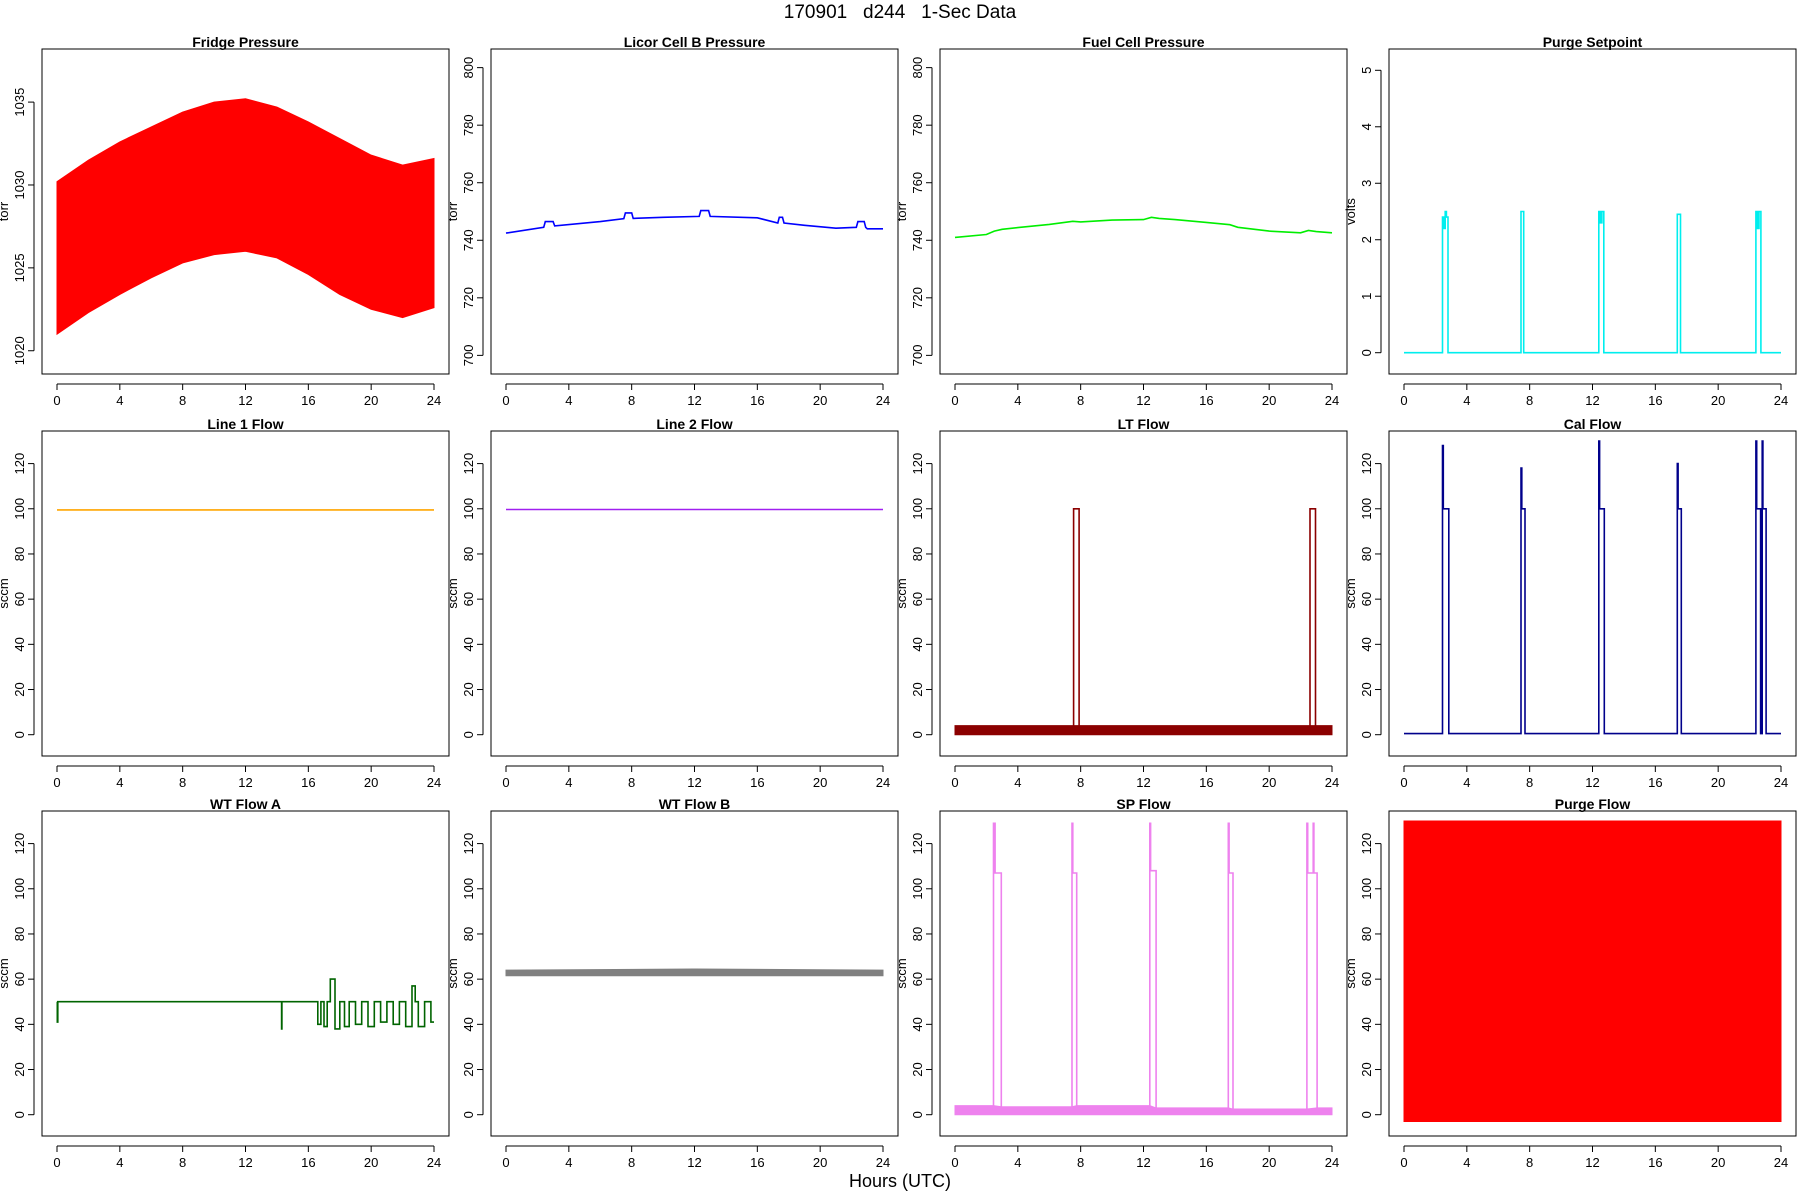 The image size is (1800, 1200). What do you see at coordinates (1366, 296) in the screenshot?
I see `y-tick-label: 1` at bounding box center [1366, 296].